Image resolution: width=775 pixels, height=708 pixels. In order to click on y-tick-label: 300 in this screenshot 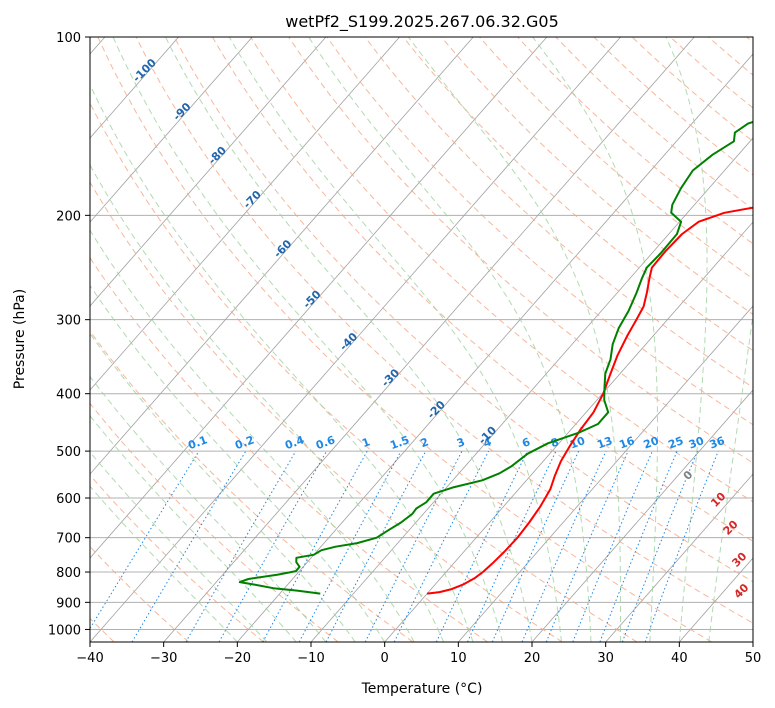, I will do `click(68, 321)`.